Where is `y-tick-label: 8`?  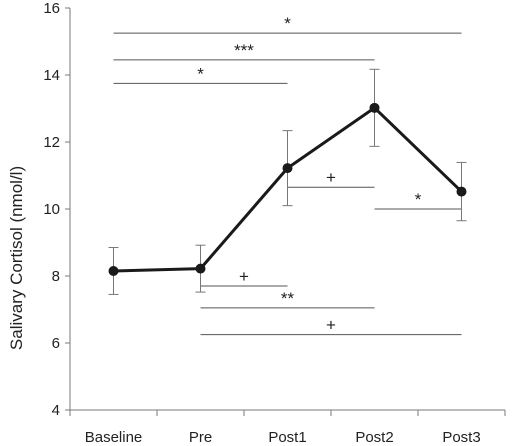 y-tick-label: 8 is located at coordinates (56, 276).